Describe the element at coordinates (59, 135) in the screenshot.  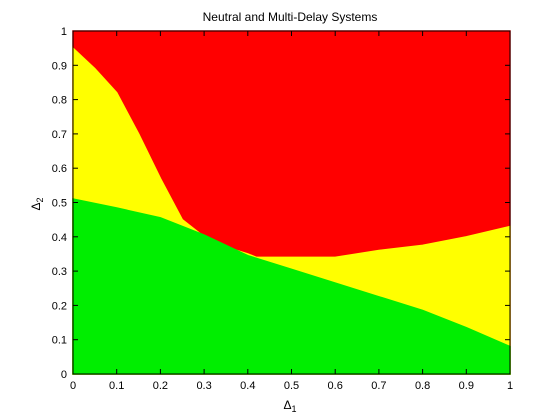
I see `y-tick-label: 0.7` at that location.